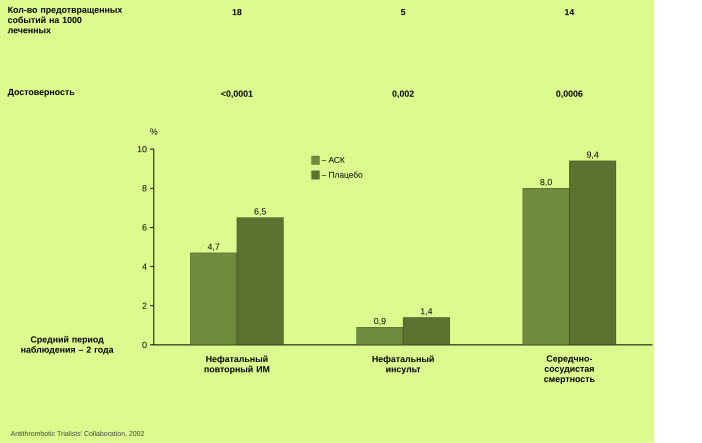 Image resolution: width=702 pixels, height=443 pixels. I want to click on data-label: 1,4, so click(426, 312).